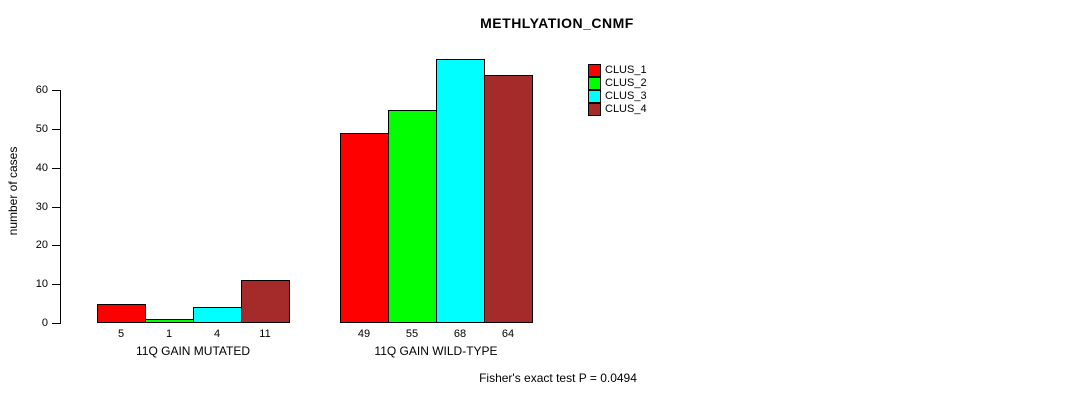 The width and height of the screenshot is (1090, 400). I want to click on legend-label: CLUS_3, so click(626, 96).